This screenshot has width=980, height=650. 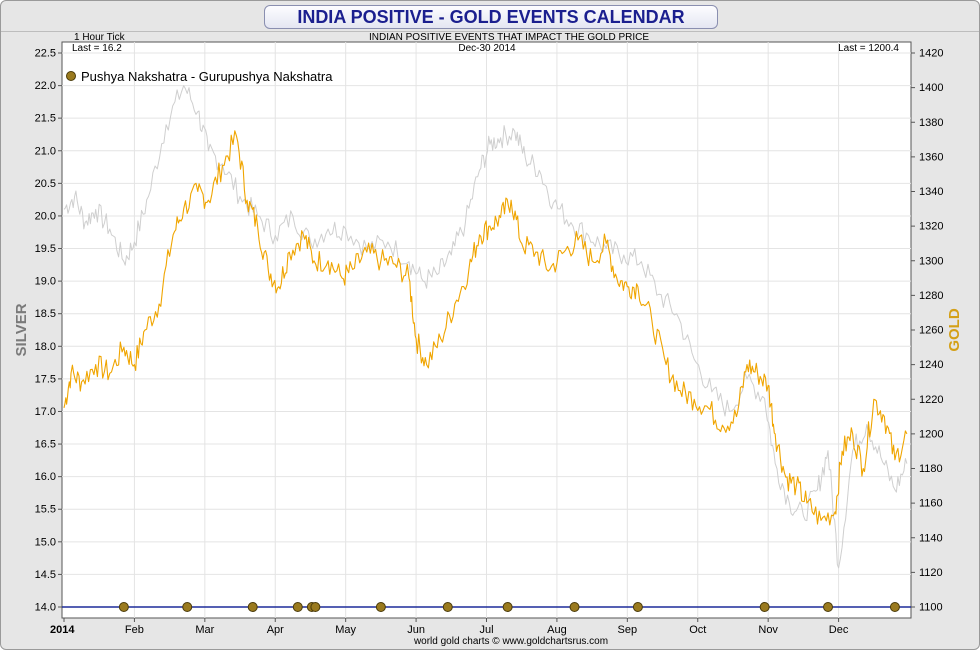 I want to click on left-tick-label: 18.5, so click(x=45, y=314).